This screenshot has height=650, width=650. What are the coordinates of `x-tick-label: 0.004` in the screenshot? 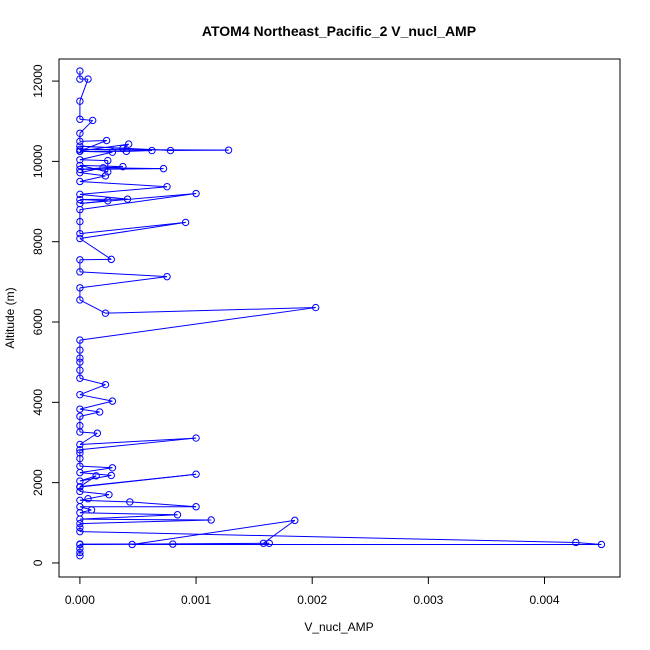 It's located at (544, 600).